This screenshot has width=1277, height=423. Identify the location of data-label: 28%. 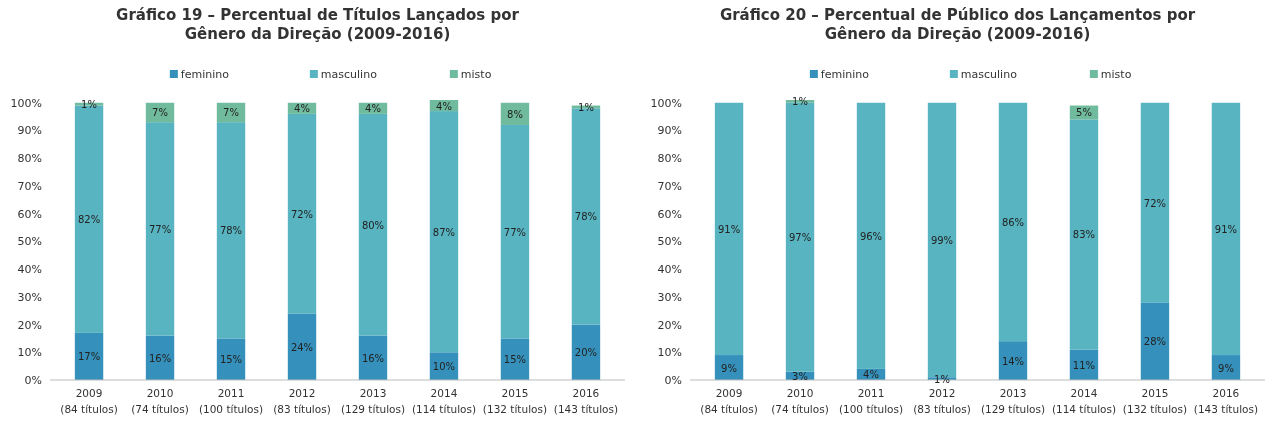
(1155, 342).